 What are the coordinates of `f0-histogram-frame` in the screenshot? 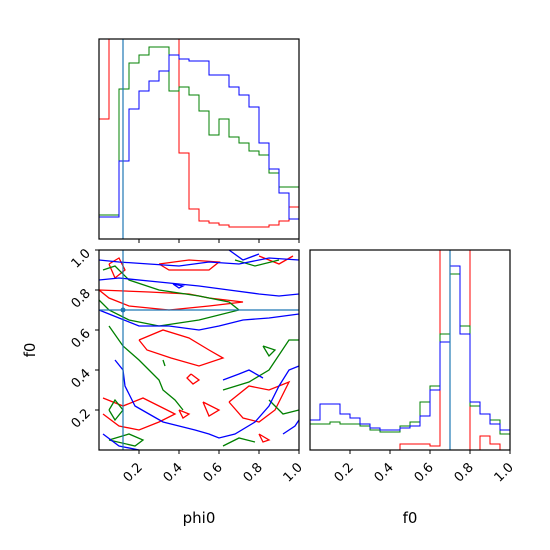 It's located at (410, 350).